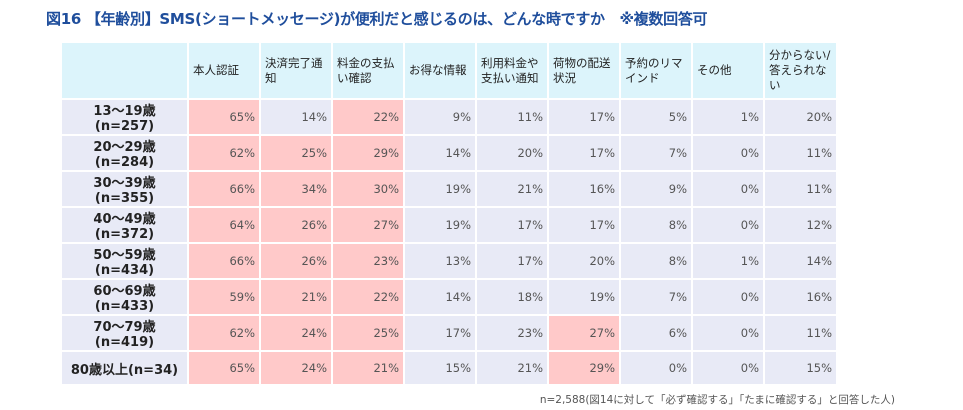 The height and width of the screenshot is (410, 963). I want to click on row-label: 70〜79歳(n=419), so click(124, 333).